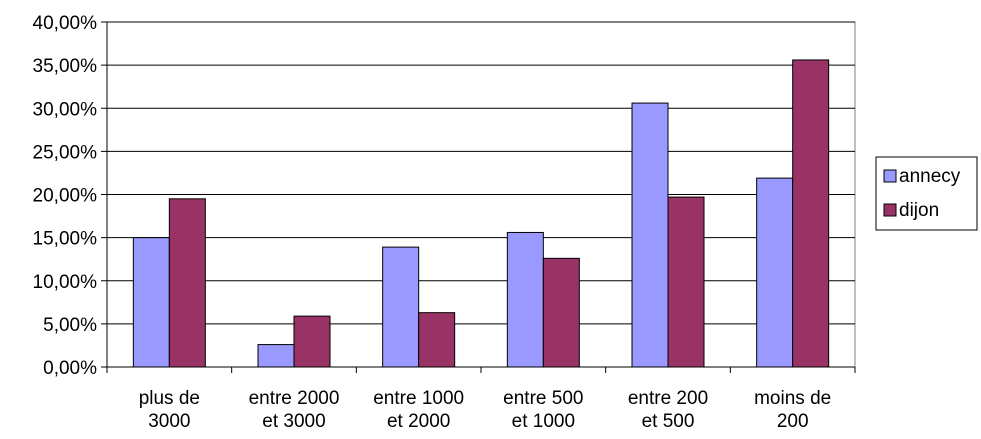 Image resolution: width=981 pixels, height=439 pixels. What do you see at coordinates (930, 176) in the screenshot?
I see `legend-label-annecy: annecy` at bounding box center [930, 176].